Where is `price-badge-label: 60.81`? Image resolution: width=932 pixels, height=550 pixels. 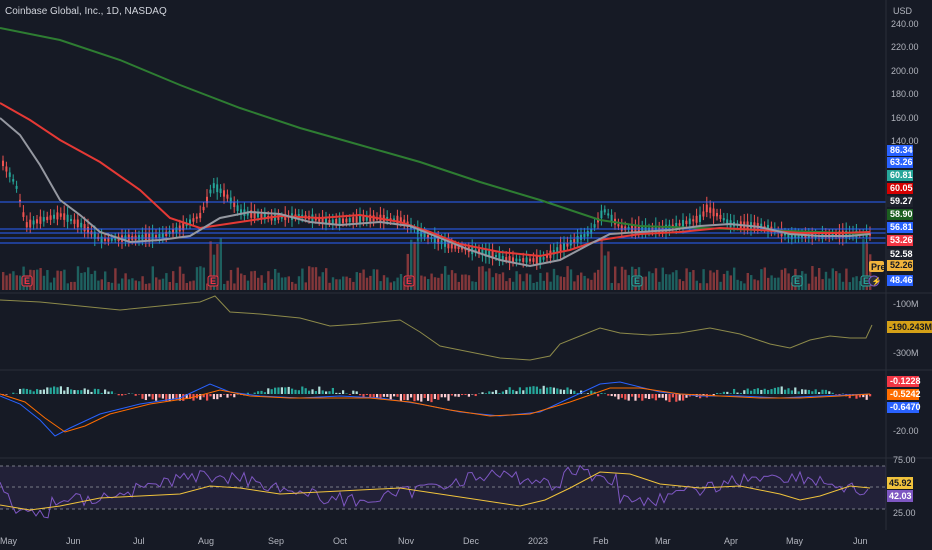
price-badge-label: 60.81 is located at coordinates (901, 175).